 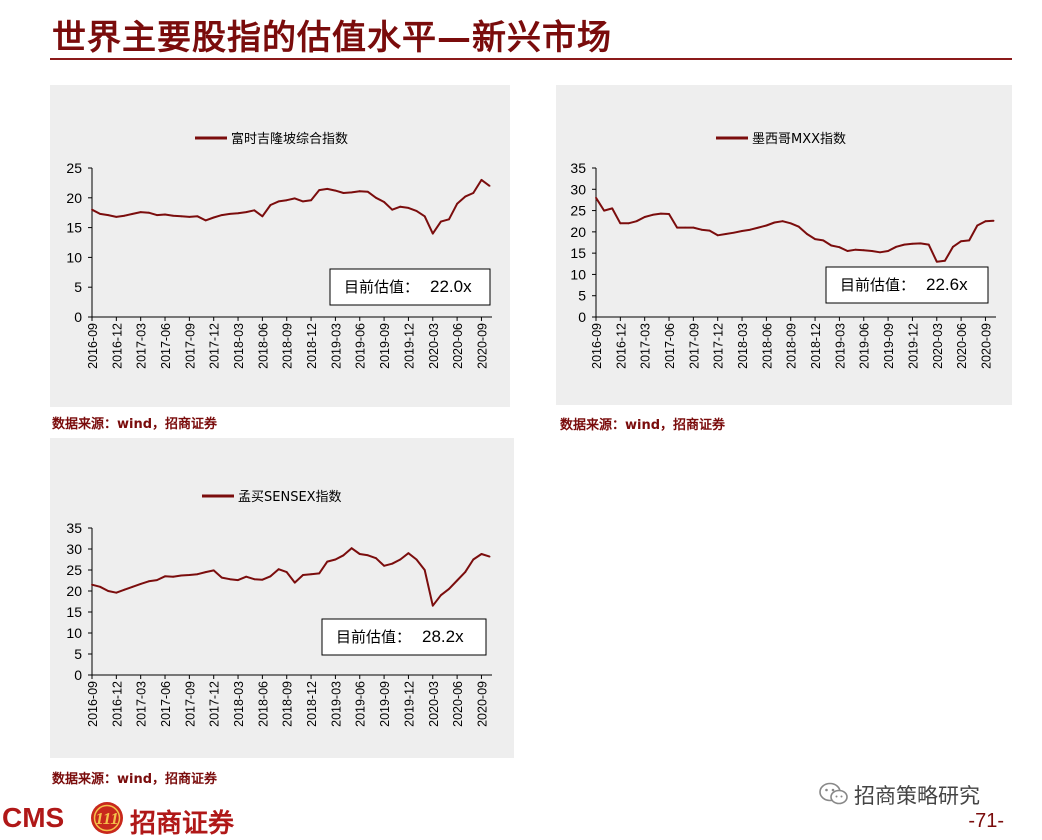 What do you see at coordinates (597, 346) in the screenshot?
I see `x-tick-label: 2016-09` at bounding box center [597, 346].